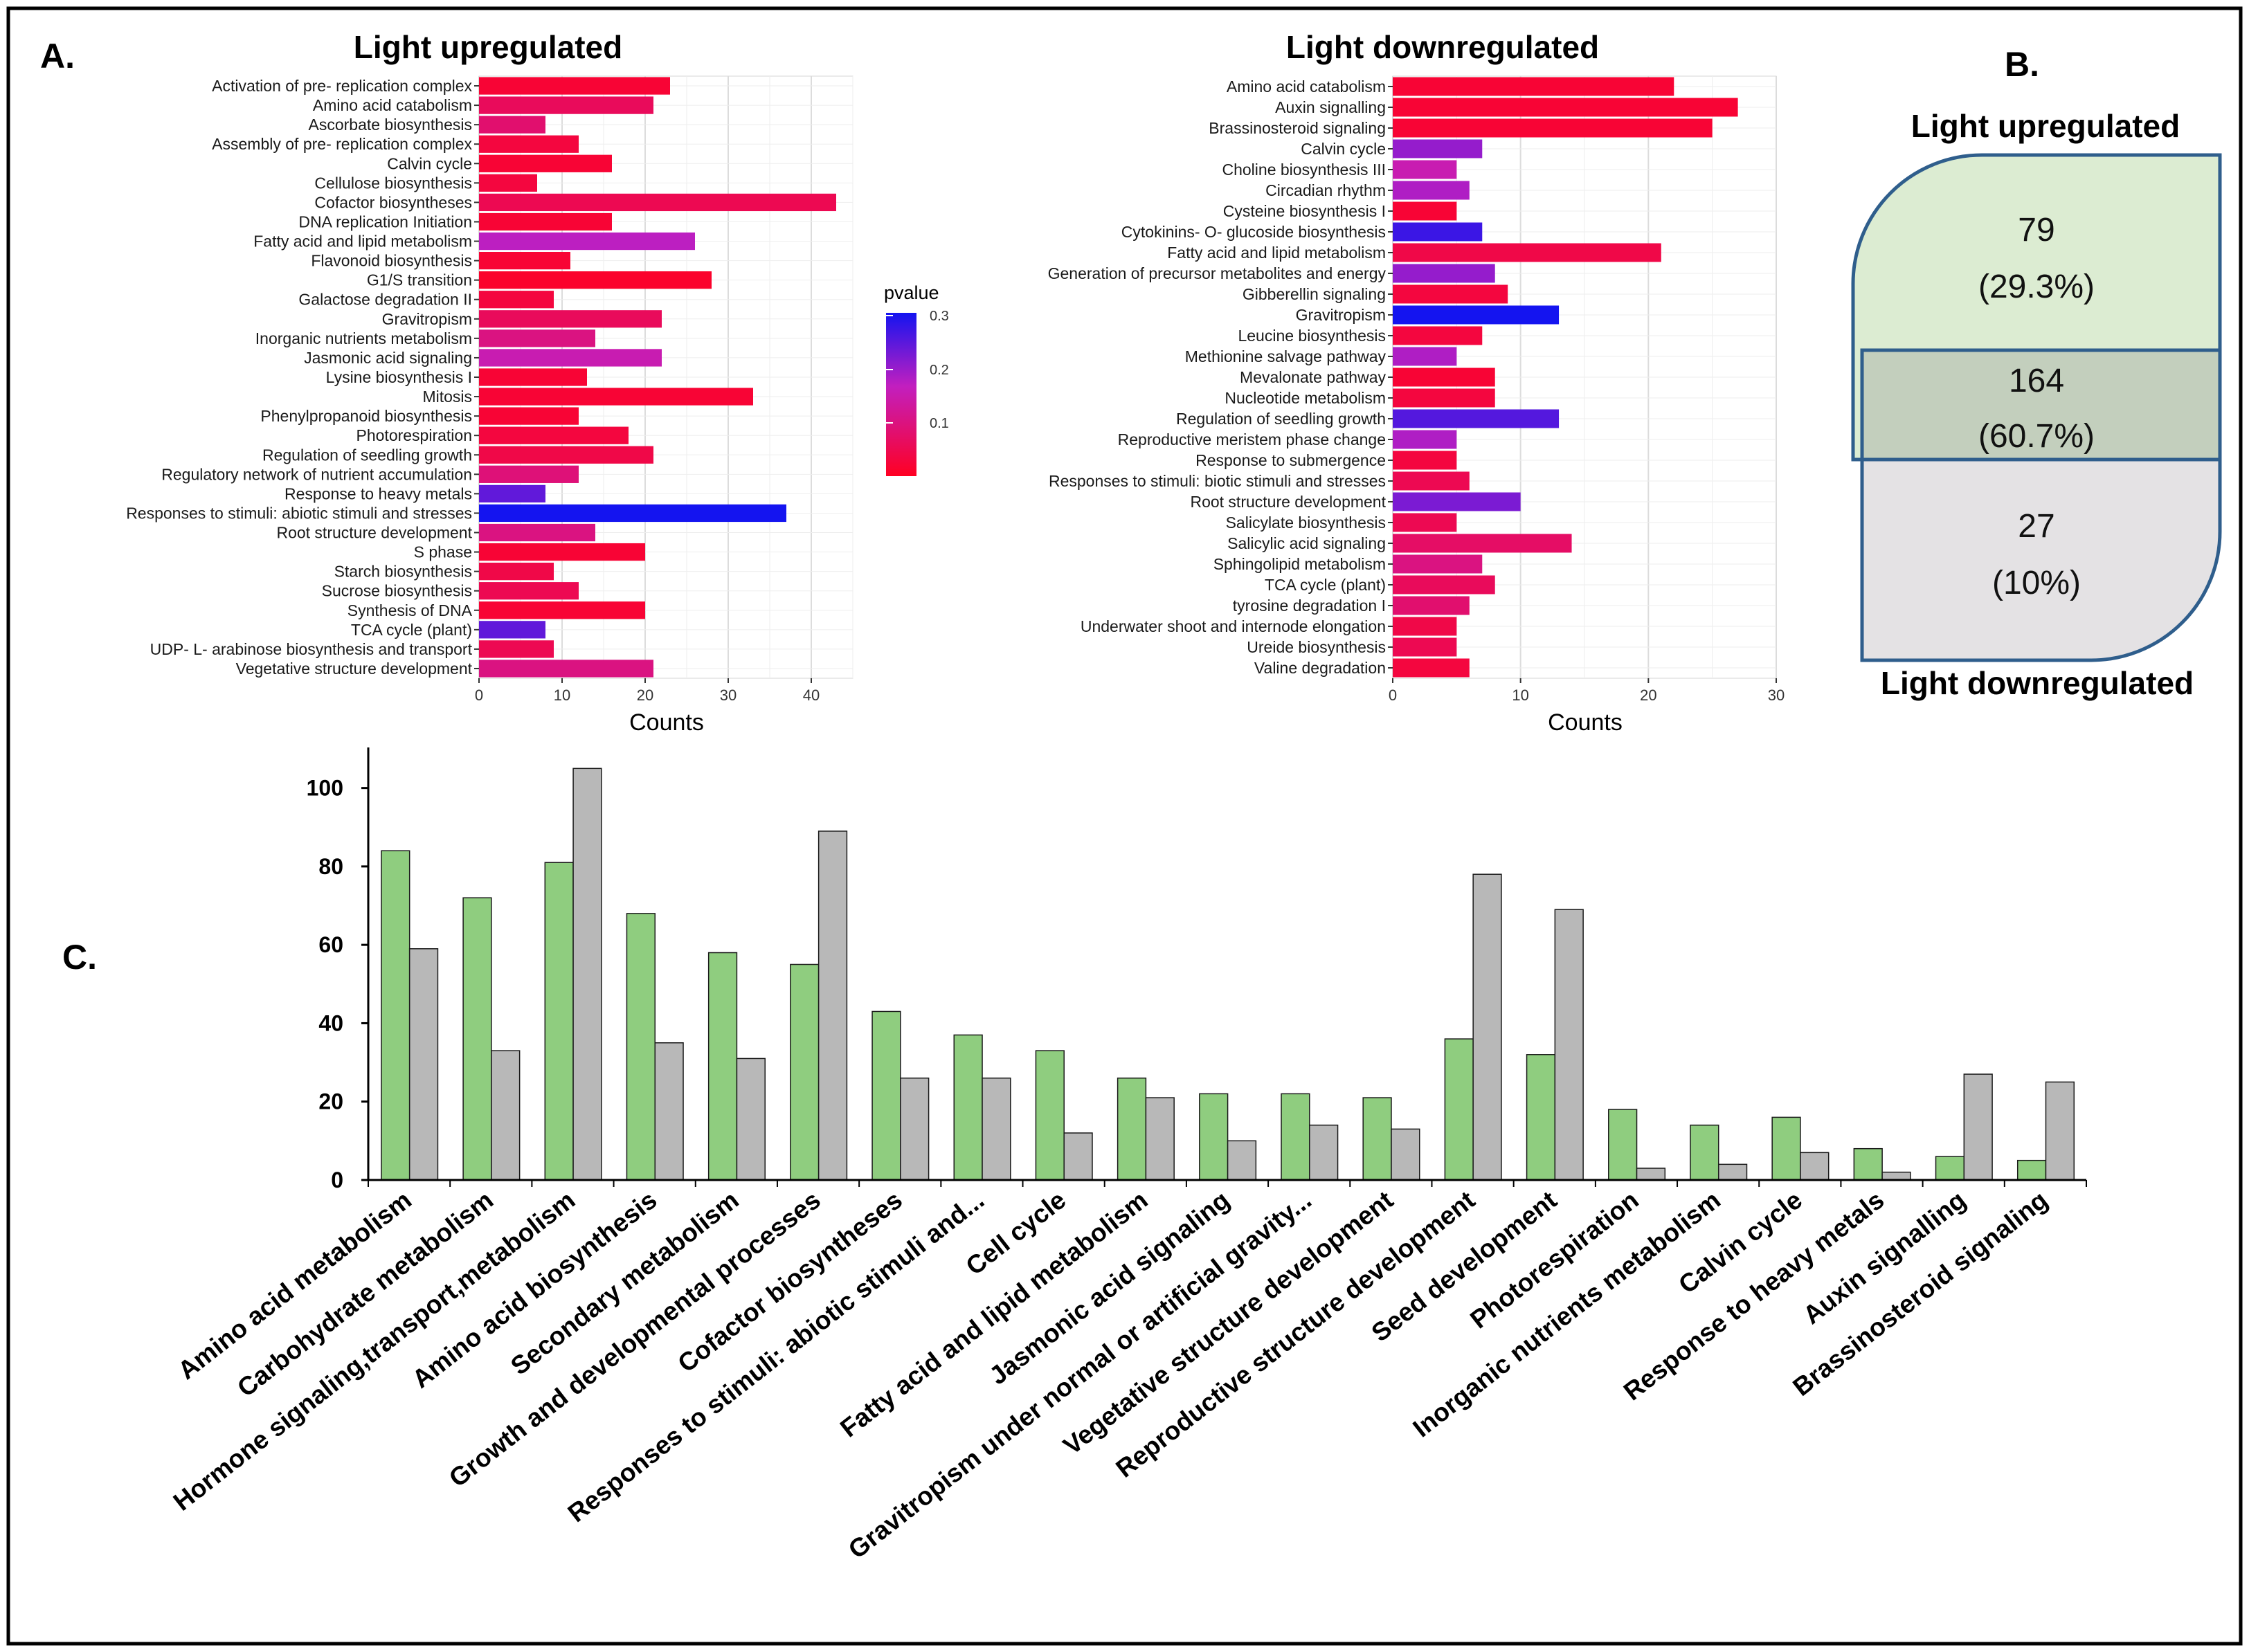  What do you see at coordinates (447, 397) in the screenshot?
I see `up-category-label: Mitosis` at bounding box center [447, 397].